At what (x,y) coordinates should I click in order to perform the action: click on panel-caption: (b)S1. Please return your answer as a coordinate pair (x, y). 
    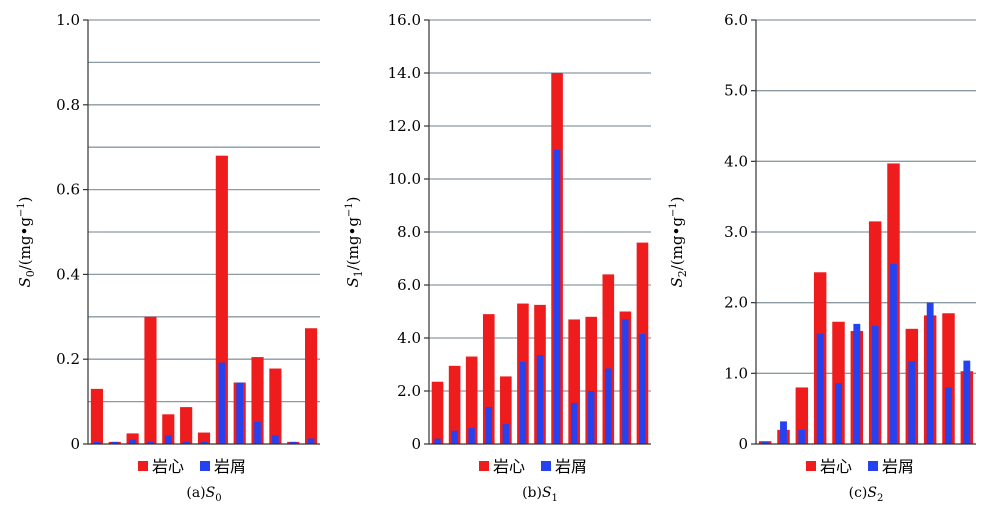
    Looking at the image, I should click on (540, 494).